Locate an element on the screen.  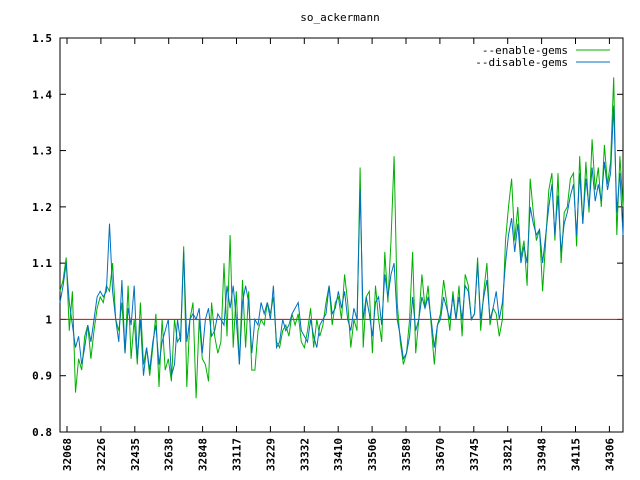
x-tick-label: 34115 is located at coordinates (576, 454).